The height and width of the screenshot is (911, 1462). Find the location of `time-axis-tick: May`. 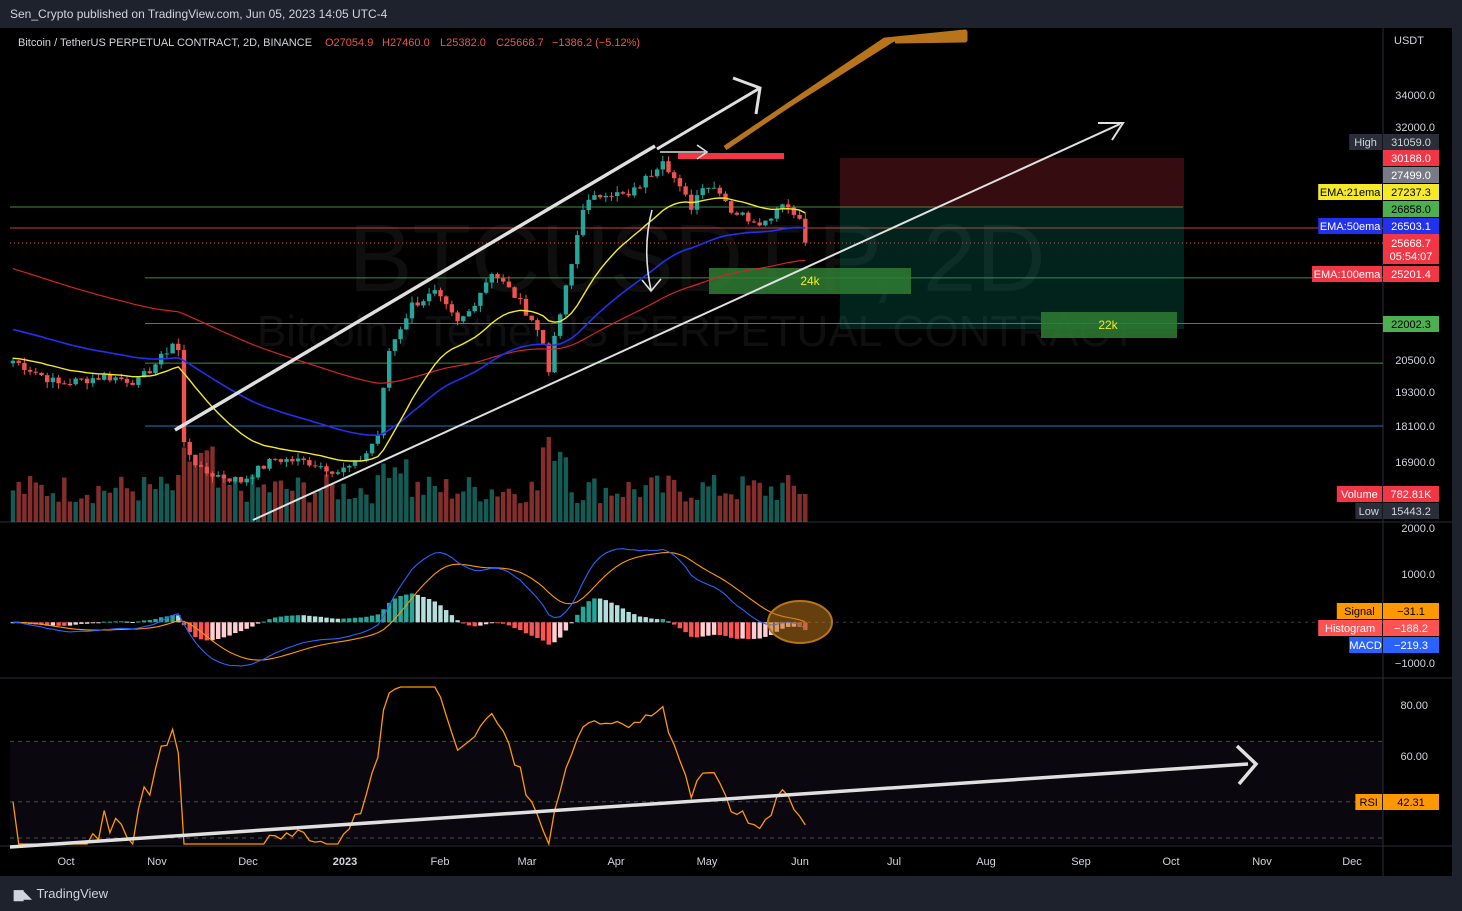

time-axis-tick: May is located at coordinates (707, 862).